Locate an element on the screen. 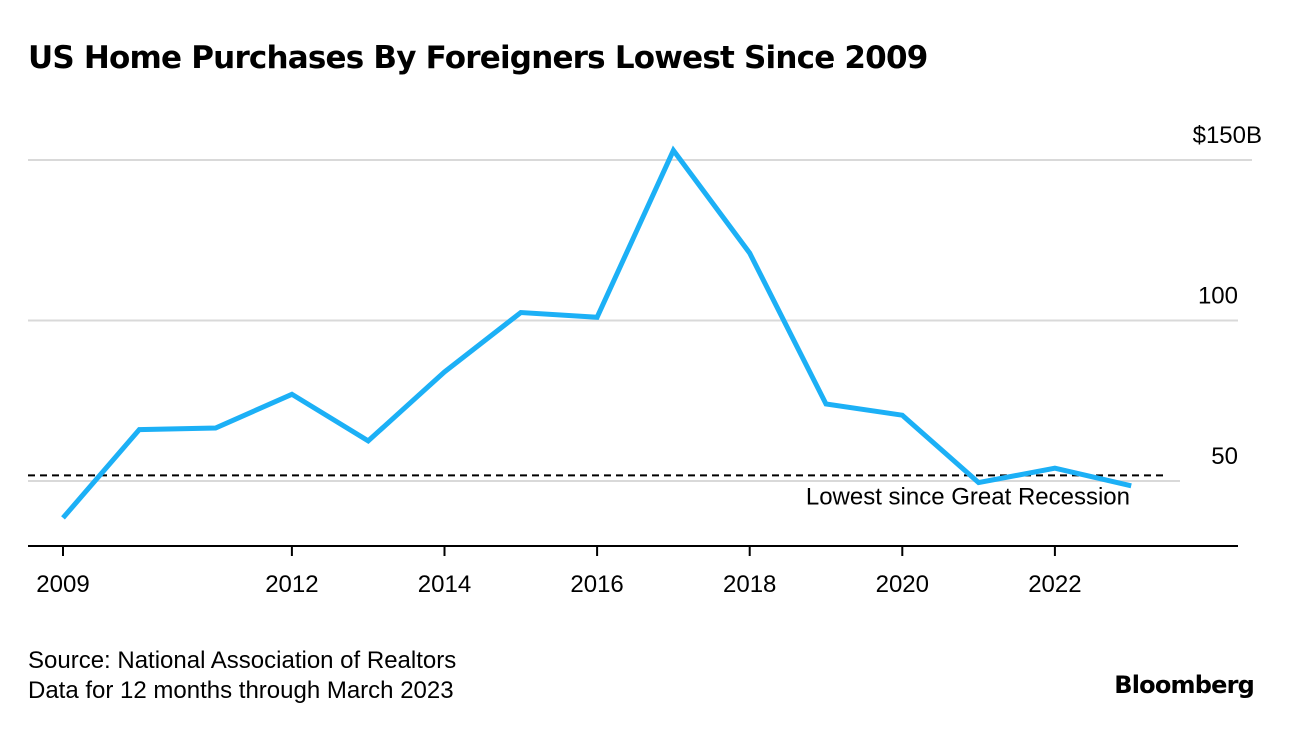 Image resolution: width=1292 pixels, height=730 pixels. source-note: Source: National Association of Realtors is located at coordinates (242, 660).